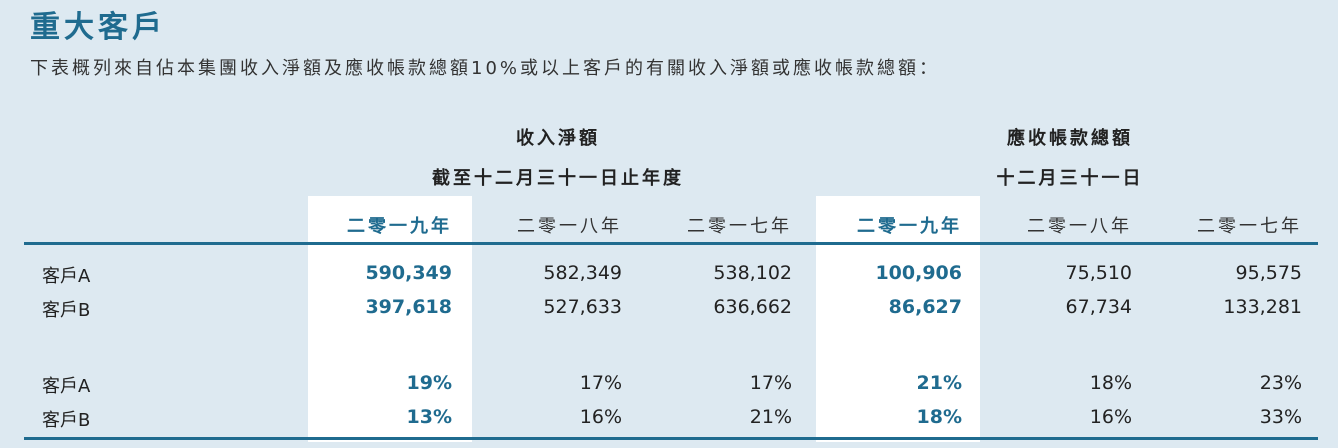 The height and width of the screenshot is (448, 1338). What do you see at coordinates (918, 273) in the screenshot?
I see `table-cell: 100,906` at bounding box center [918, 273].